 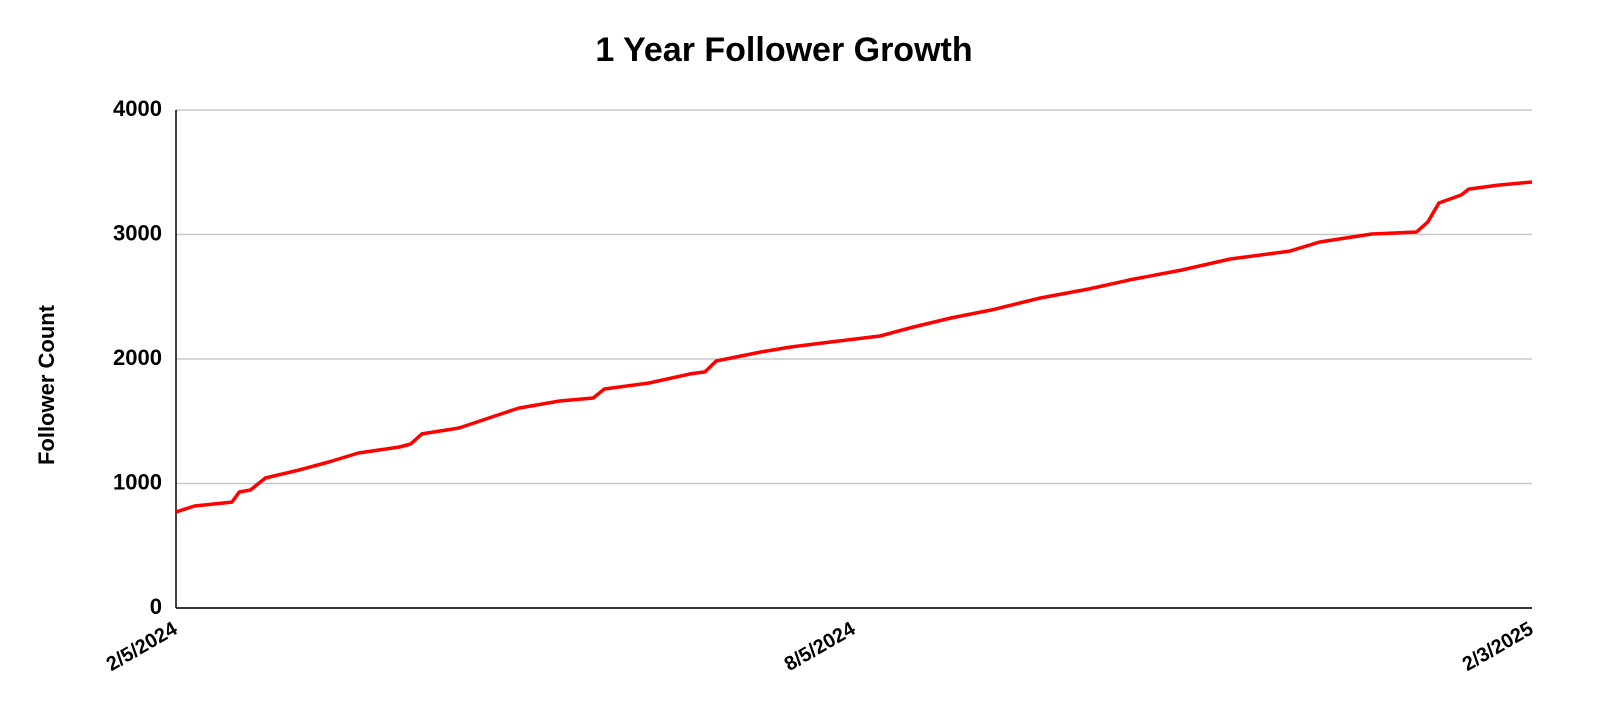 What do you see at coordinates (820, 646) in the screenshot?
I see `x-tick-label: 8/5/2024` at bounding box center [820, 646].